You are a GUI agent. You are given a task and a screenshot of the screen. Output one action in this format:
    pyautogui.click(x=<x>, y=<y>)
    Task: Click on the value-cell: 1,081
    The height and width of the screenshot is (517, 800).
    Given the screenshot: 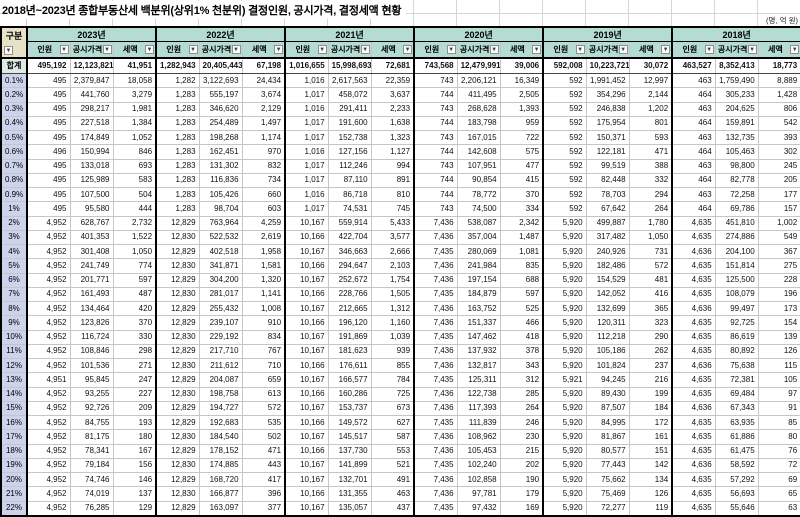 What is the action you would take?
    pyautogui.click(x=521, y=251)
    